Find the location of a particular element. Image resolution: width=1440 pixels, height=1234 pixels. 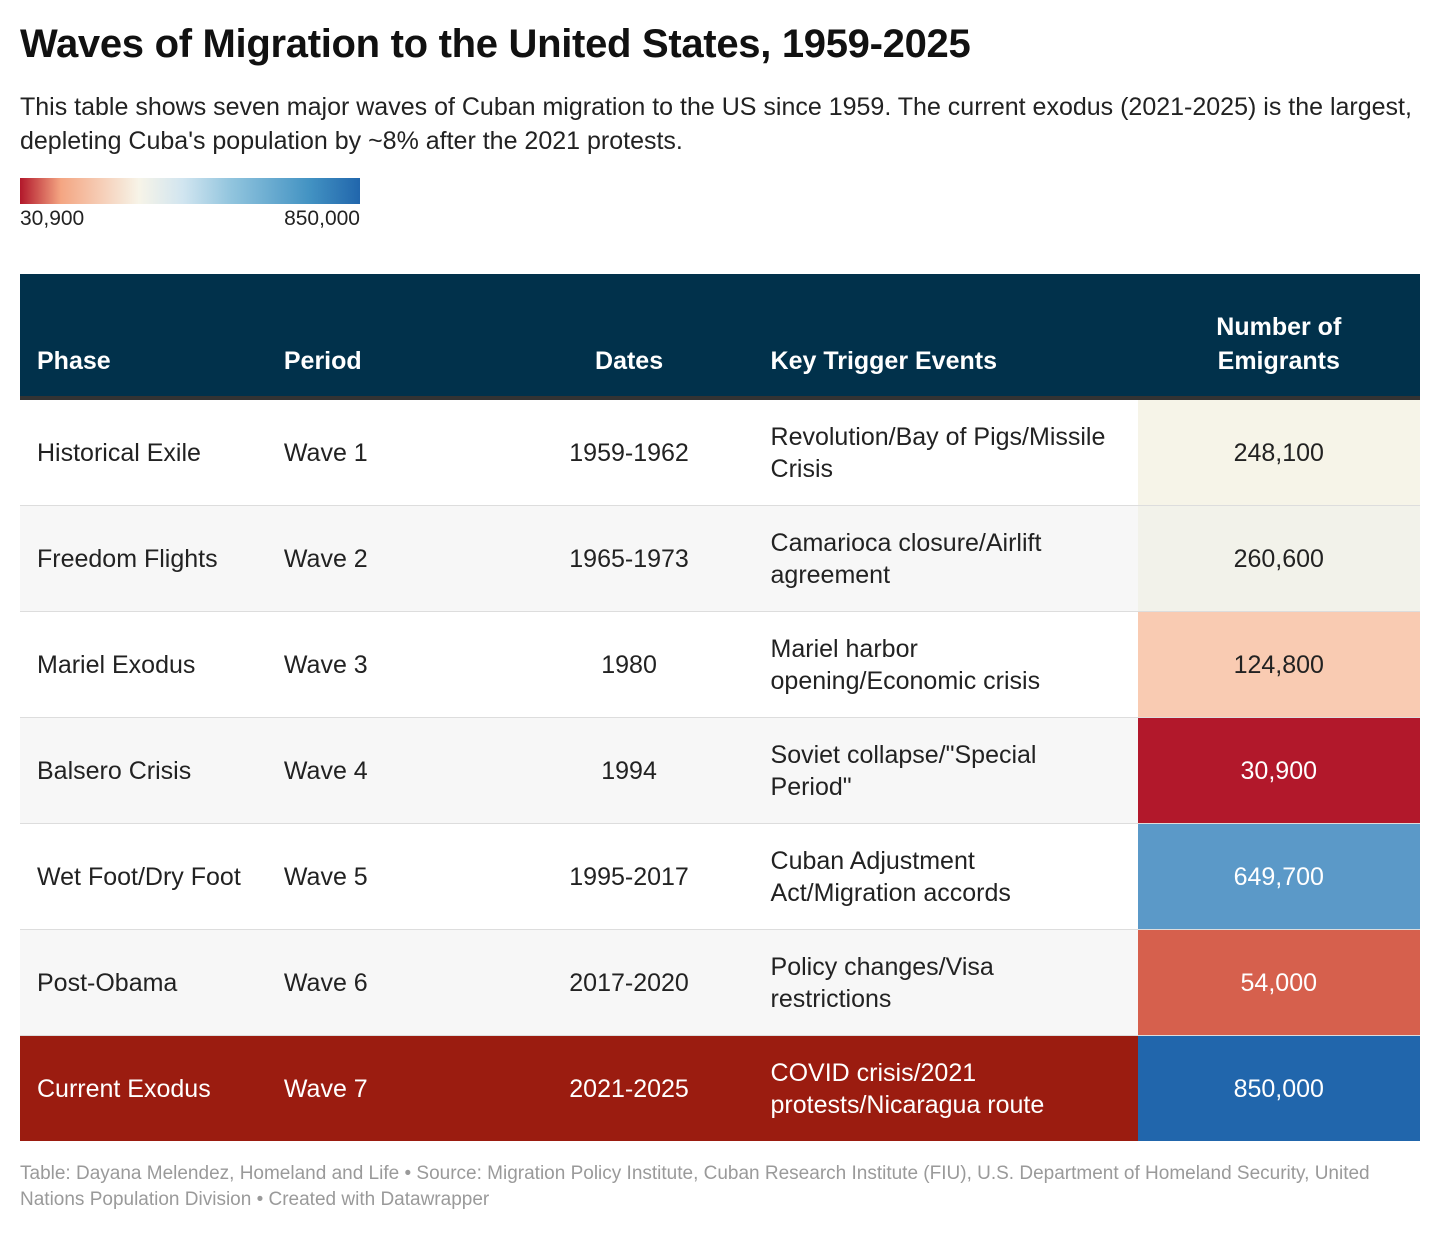

cell-dates: 2021-2025 is located at coordinates (629, 1088).